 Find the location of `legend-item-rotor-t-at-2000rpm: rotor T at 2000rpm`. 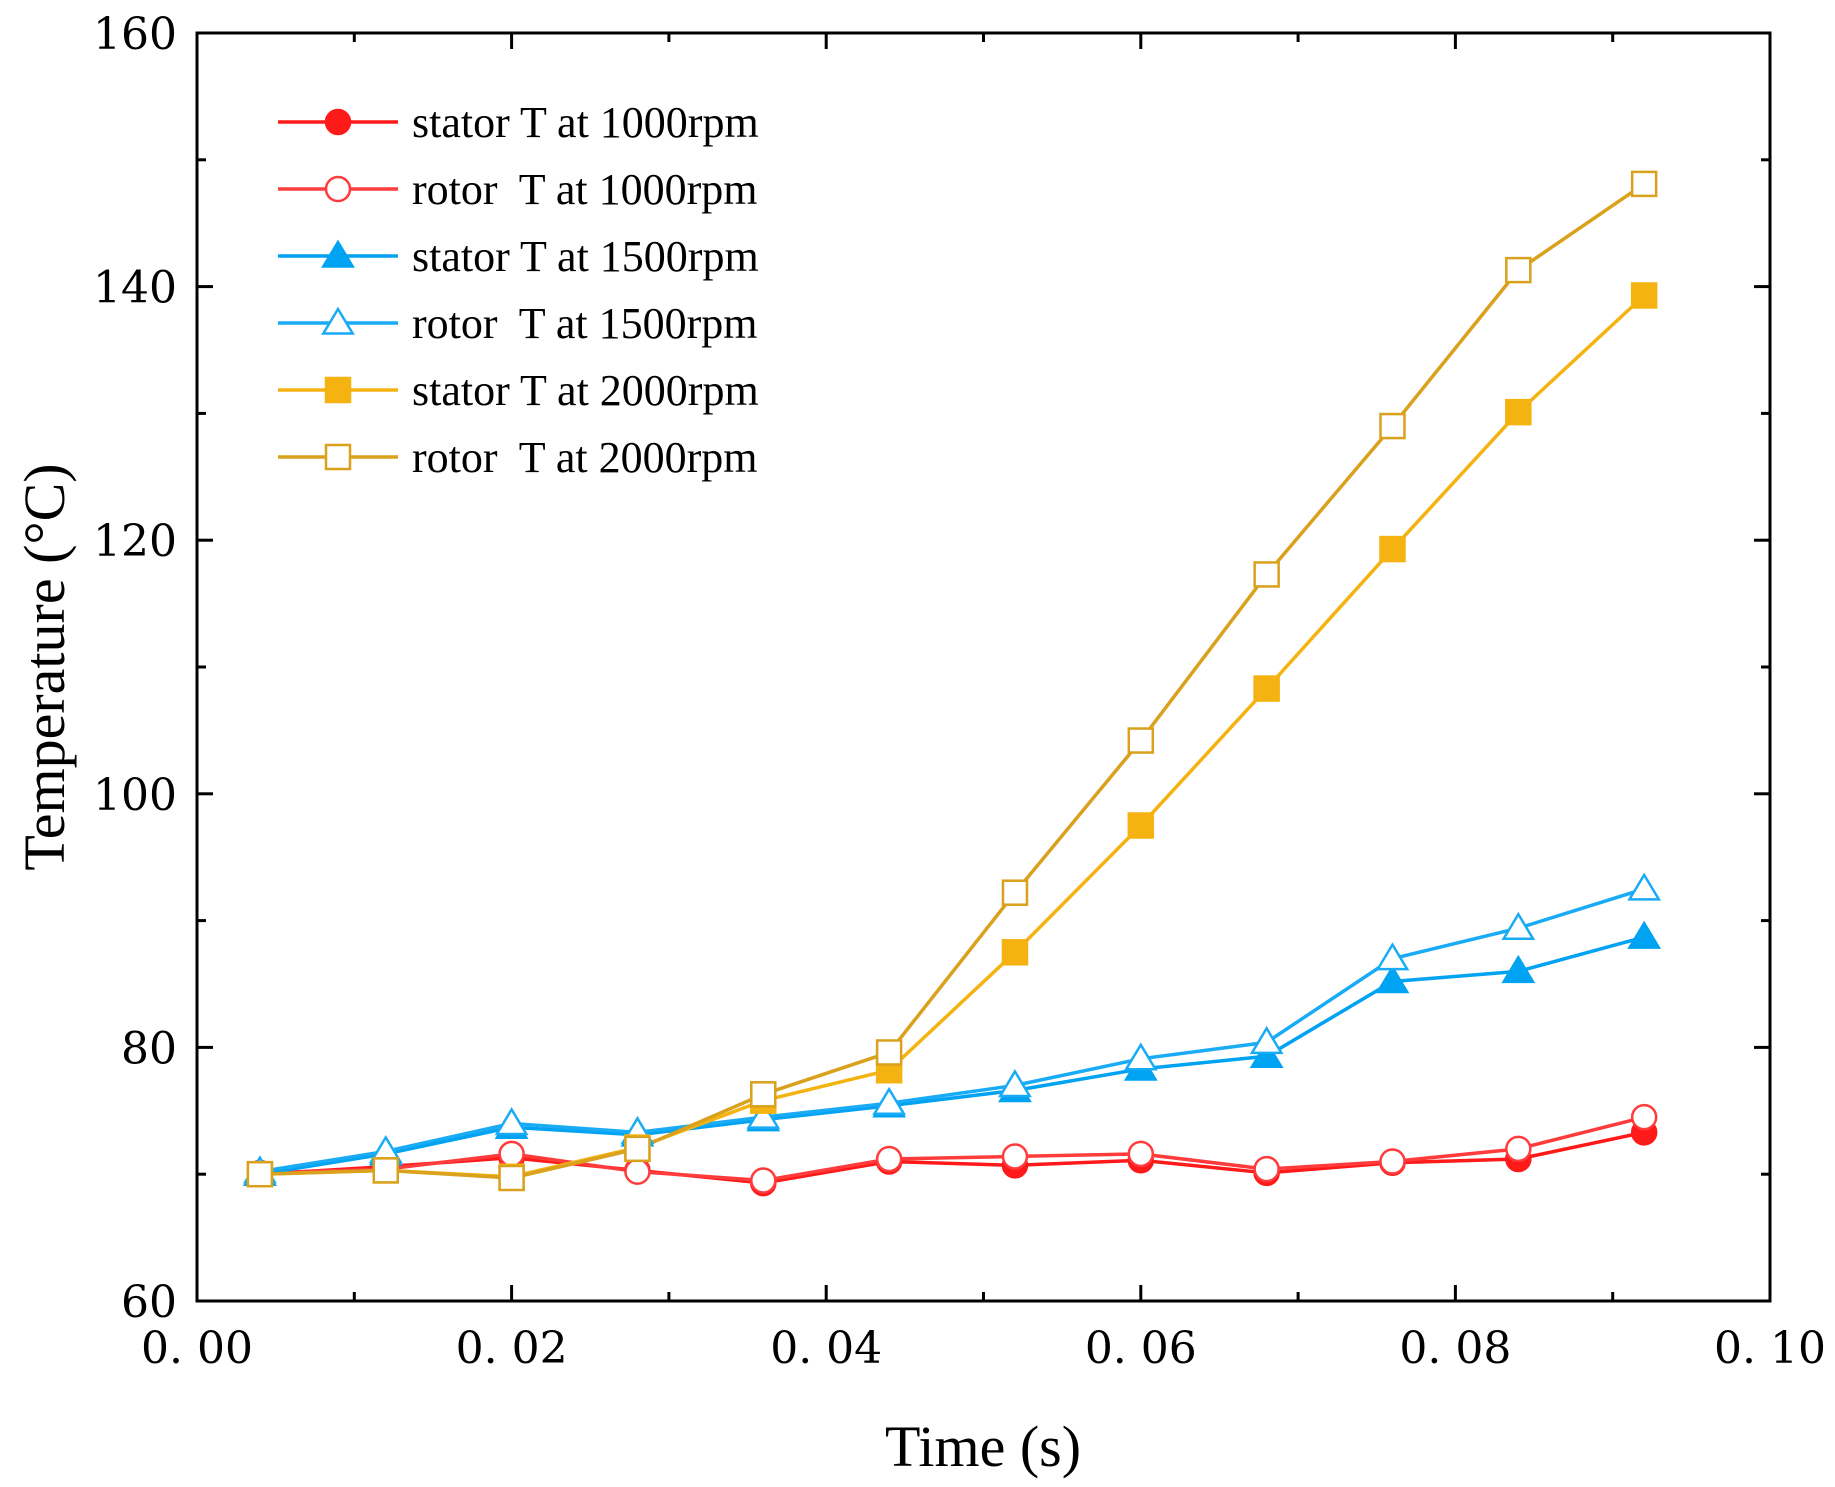

legend-item-rotor-t-at-2000rpm: rotor T at 2000rpm is located at coordinates (517, 457).